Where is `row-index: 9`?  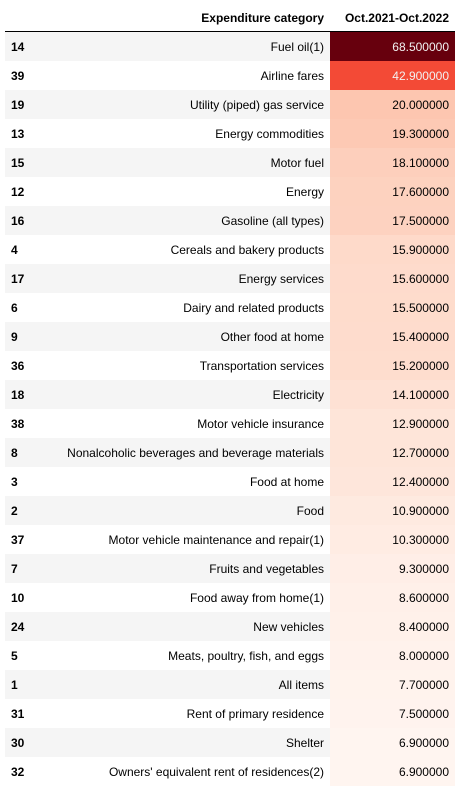 row-index: 9 is located at coordinates (25, 336).